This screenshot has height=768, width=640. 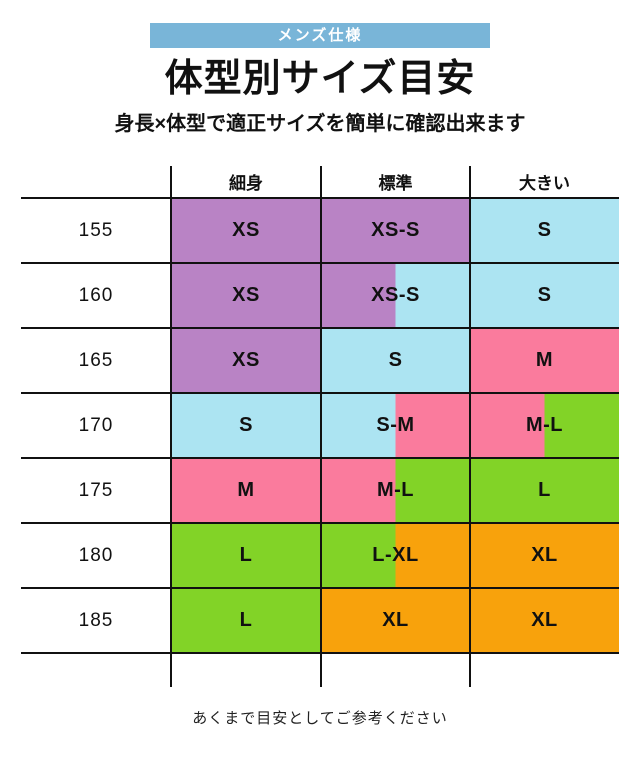 I want to click on table-row: 165 XS S M, so click(x=320, y=361).